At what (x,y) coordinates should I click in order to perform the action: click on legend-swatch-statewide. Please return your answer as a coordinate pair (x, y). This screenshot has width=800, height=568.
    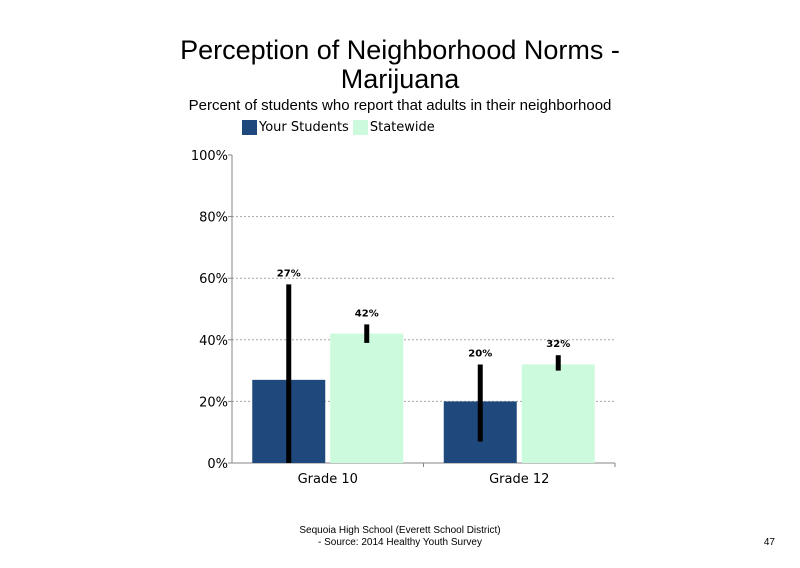
    Looking at the image, I should click on (360, 127).